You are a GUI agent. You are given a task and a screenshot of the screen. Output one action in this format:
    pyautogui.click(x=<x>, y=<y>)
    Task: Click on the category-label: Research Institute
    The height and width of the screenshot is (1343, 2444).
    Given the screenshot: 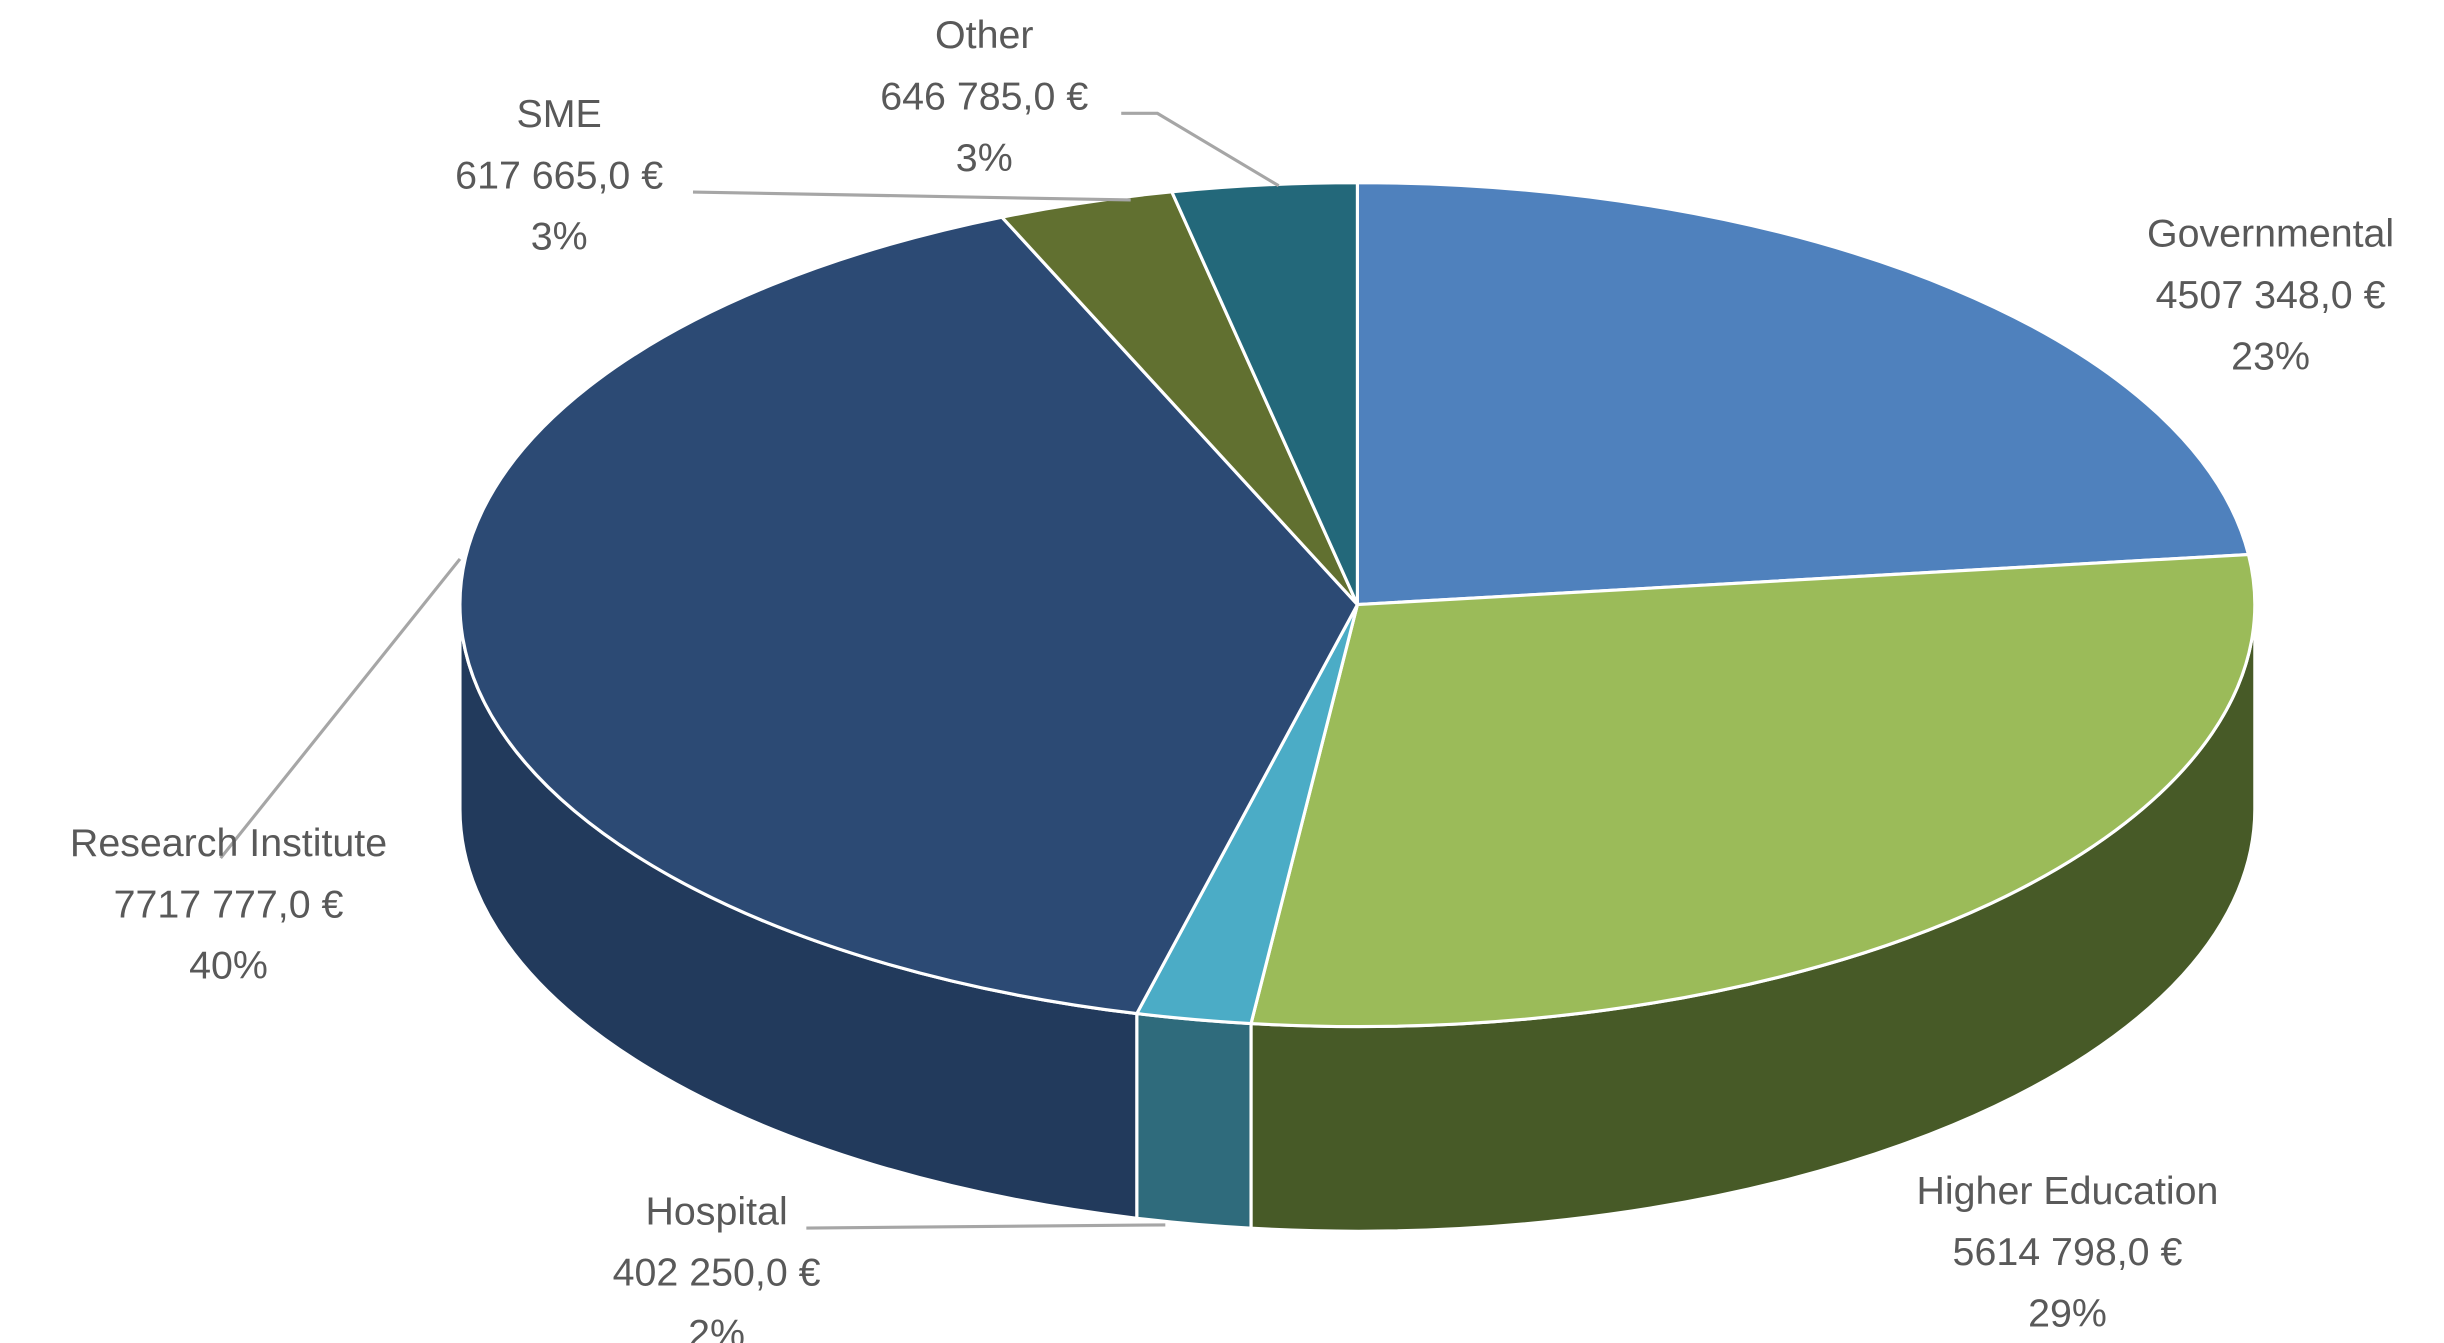 What is the action you would take?
    pyautogui.click(x=228, y=843)
    